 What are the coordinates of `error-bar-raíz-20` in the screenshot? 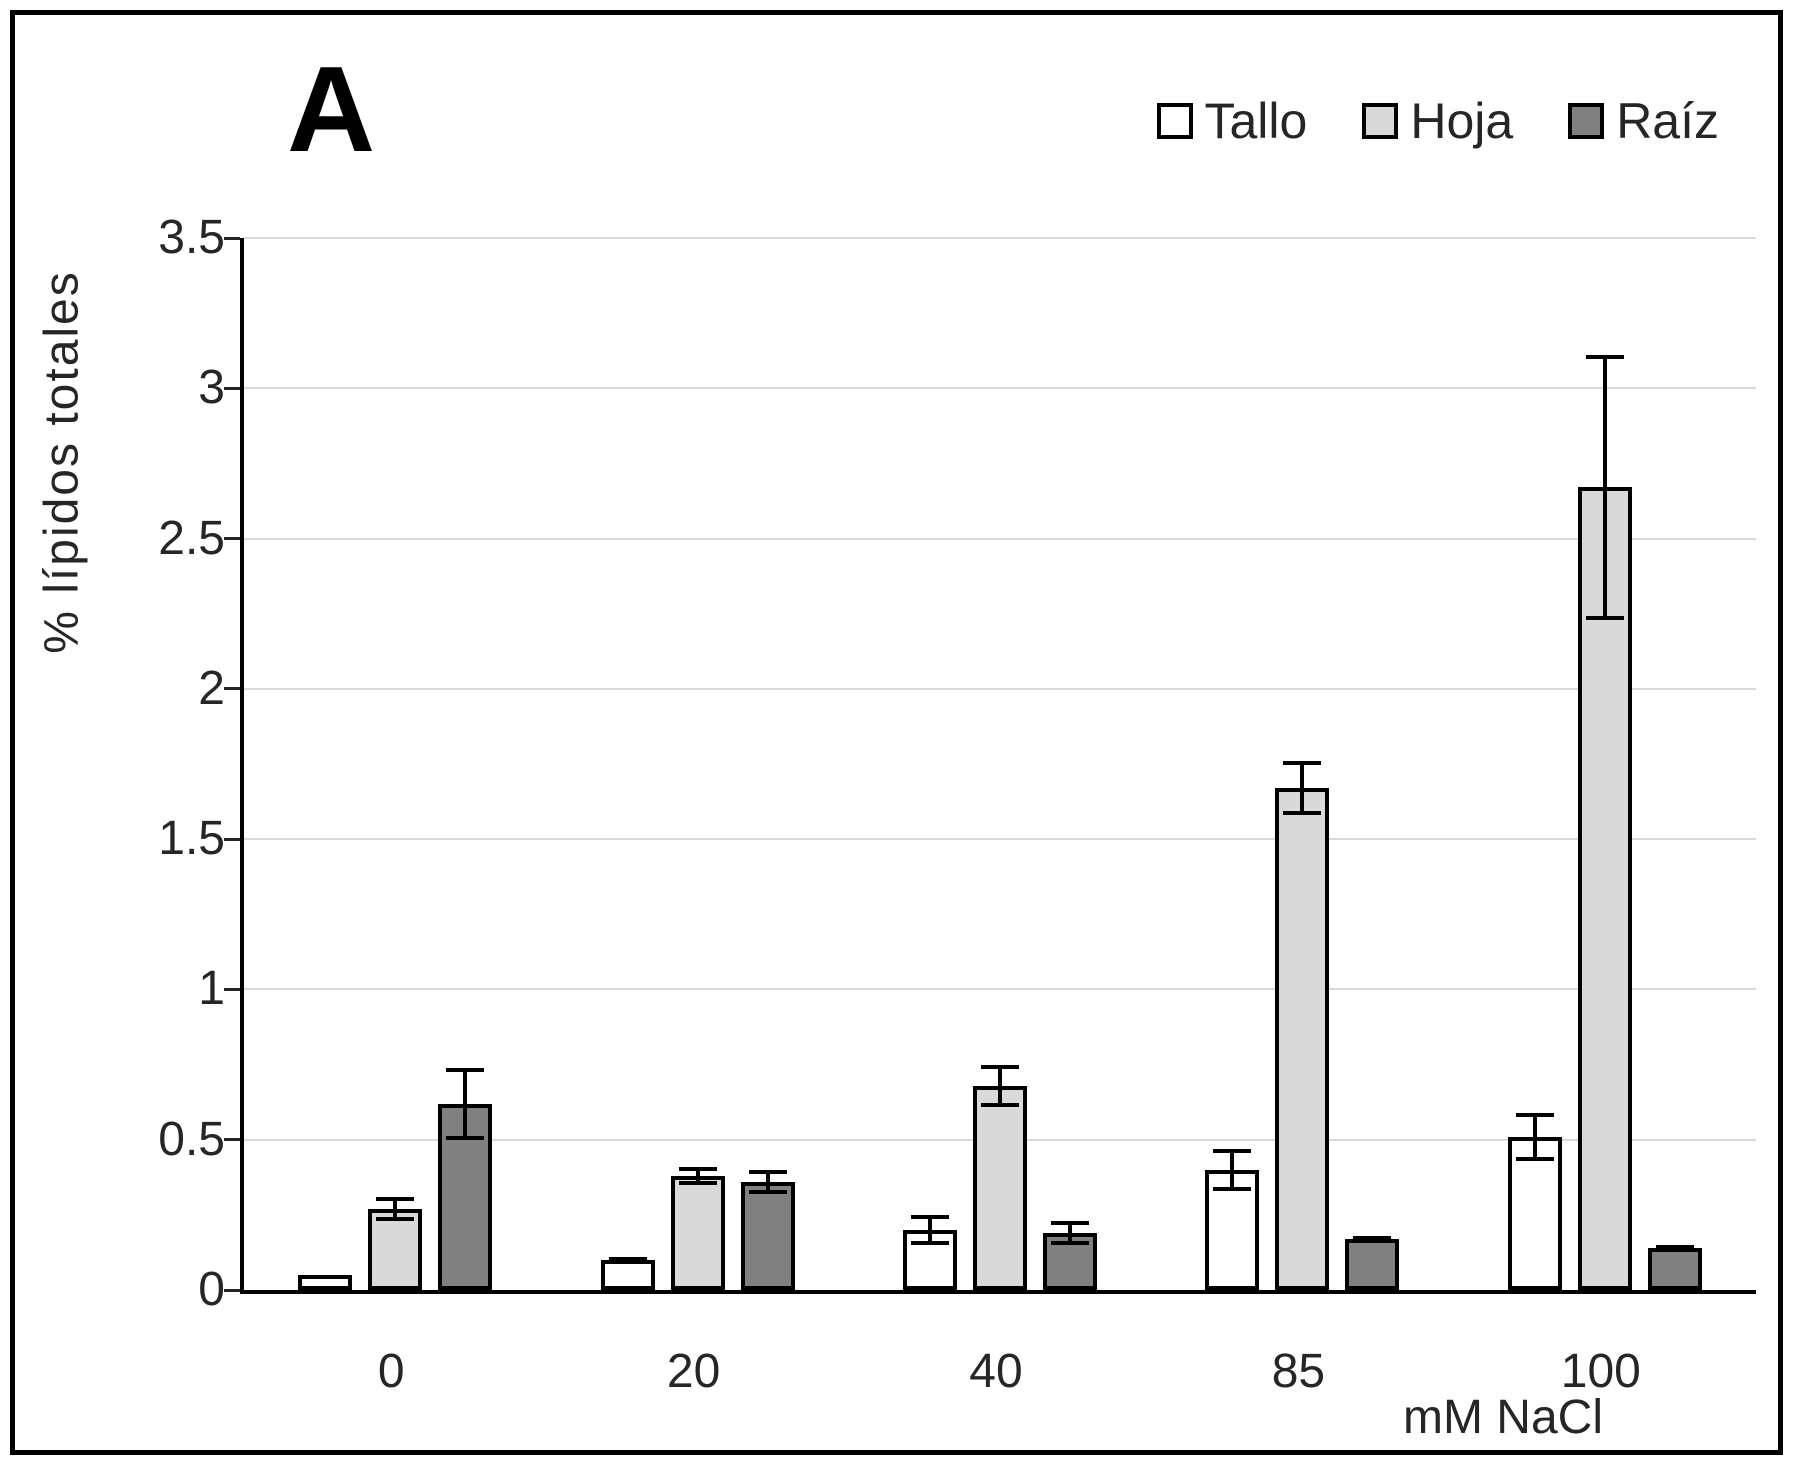 It's located at (767, 1181).